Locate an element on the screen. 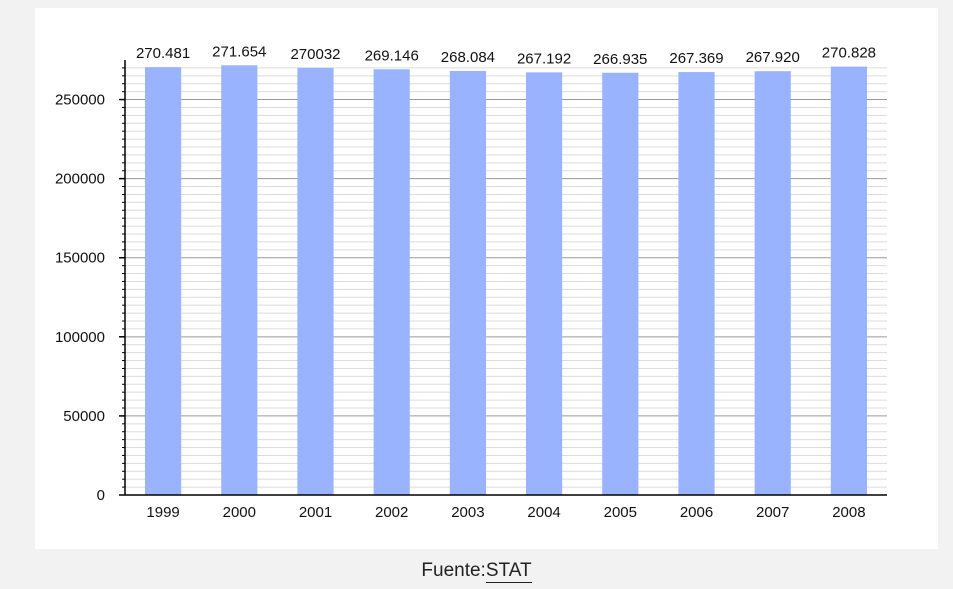 This screenshot has width=953, height=589. y-tick-label-200000: 200000 is located at coordinates (80, 179).